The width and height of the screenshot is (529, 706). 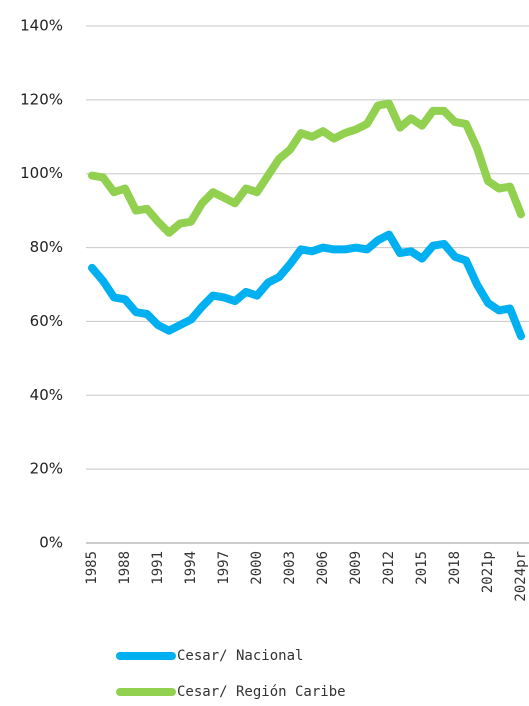 I want to click on x-tick-label: 2000, so click(x=257, y=568).